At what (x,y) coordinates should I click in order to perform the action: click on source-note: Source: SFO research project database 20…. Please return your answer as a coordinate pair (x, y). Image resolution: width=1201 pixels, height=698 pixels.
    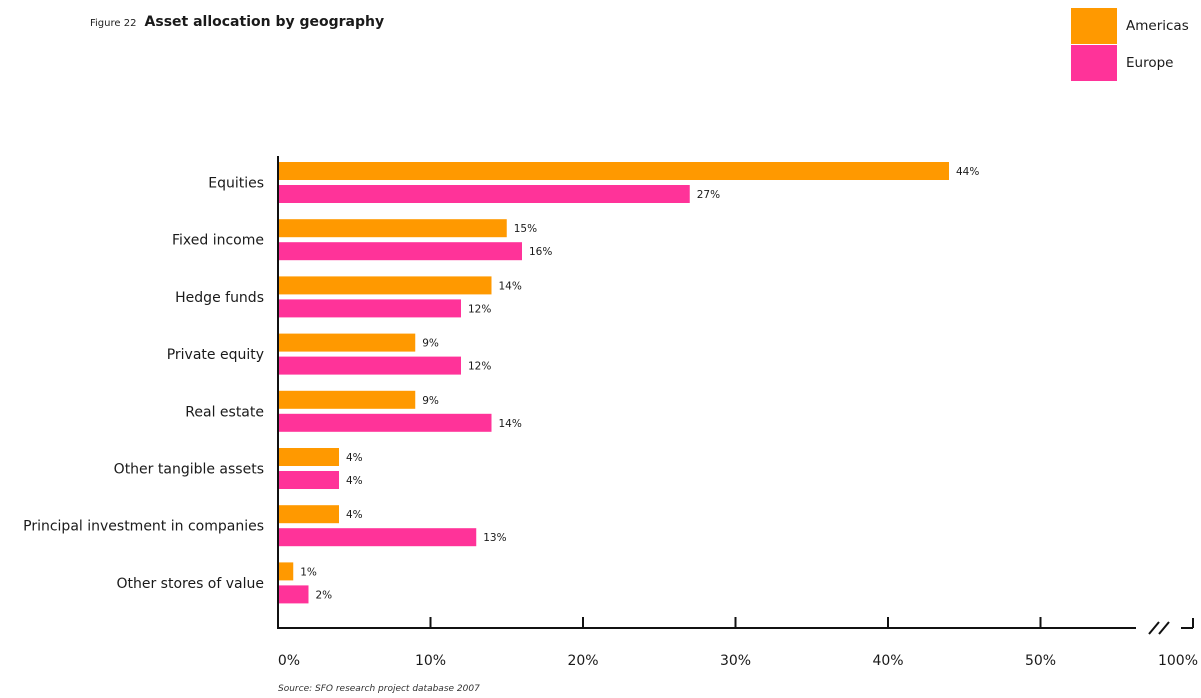
    Looking at the image, I should click on (379, 689).